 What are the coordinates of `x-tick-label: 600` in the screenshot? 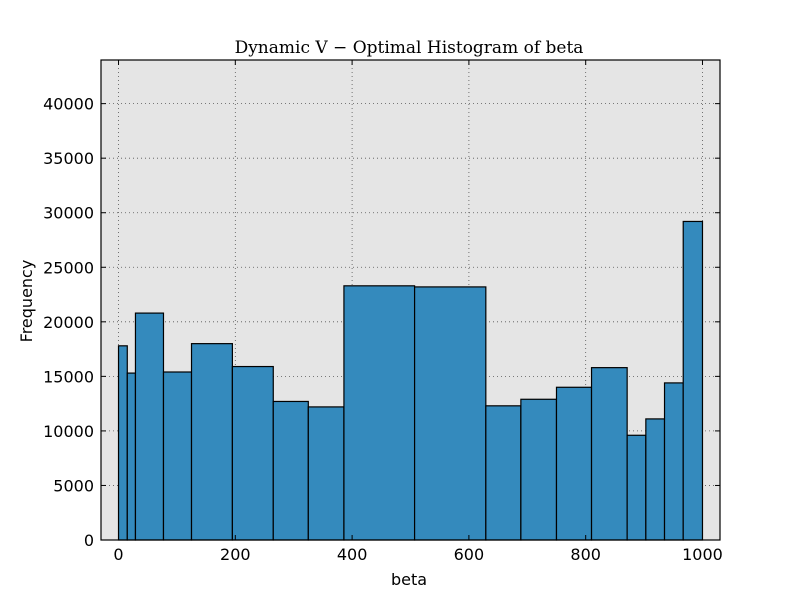 It's located at (469, 554).